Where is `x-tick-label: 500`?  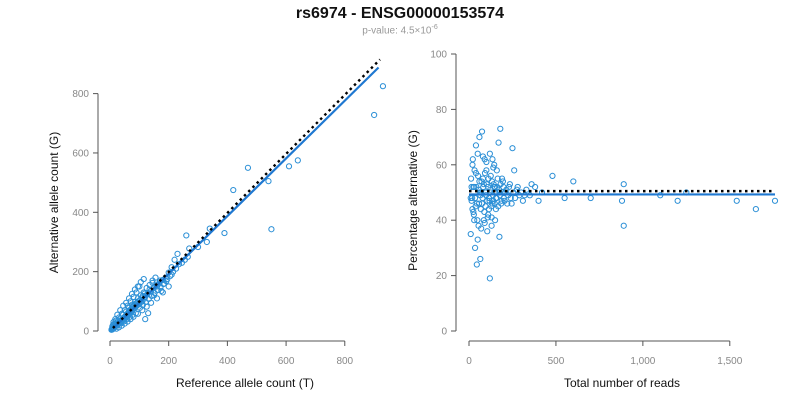 x-tick-label: 500 is located at coordinates (556, 361).